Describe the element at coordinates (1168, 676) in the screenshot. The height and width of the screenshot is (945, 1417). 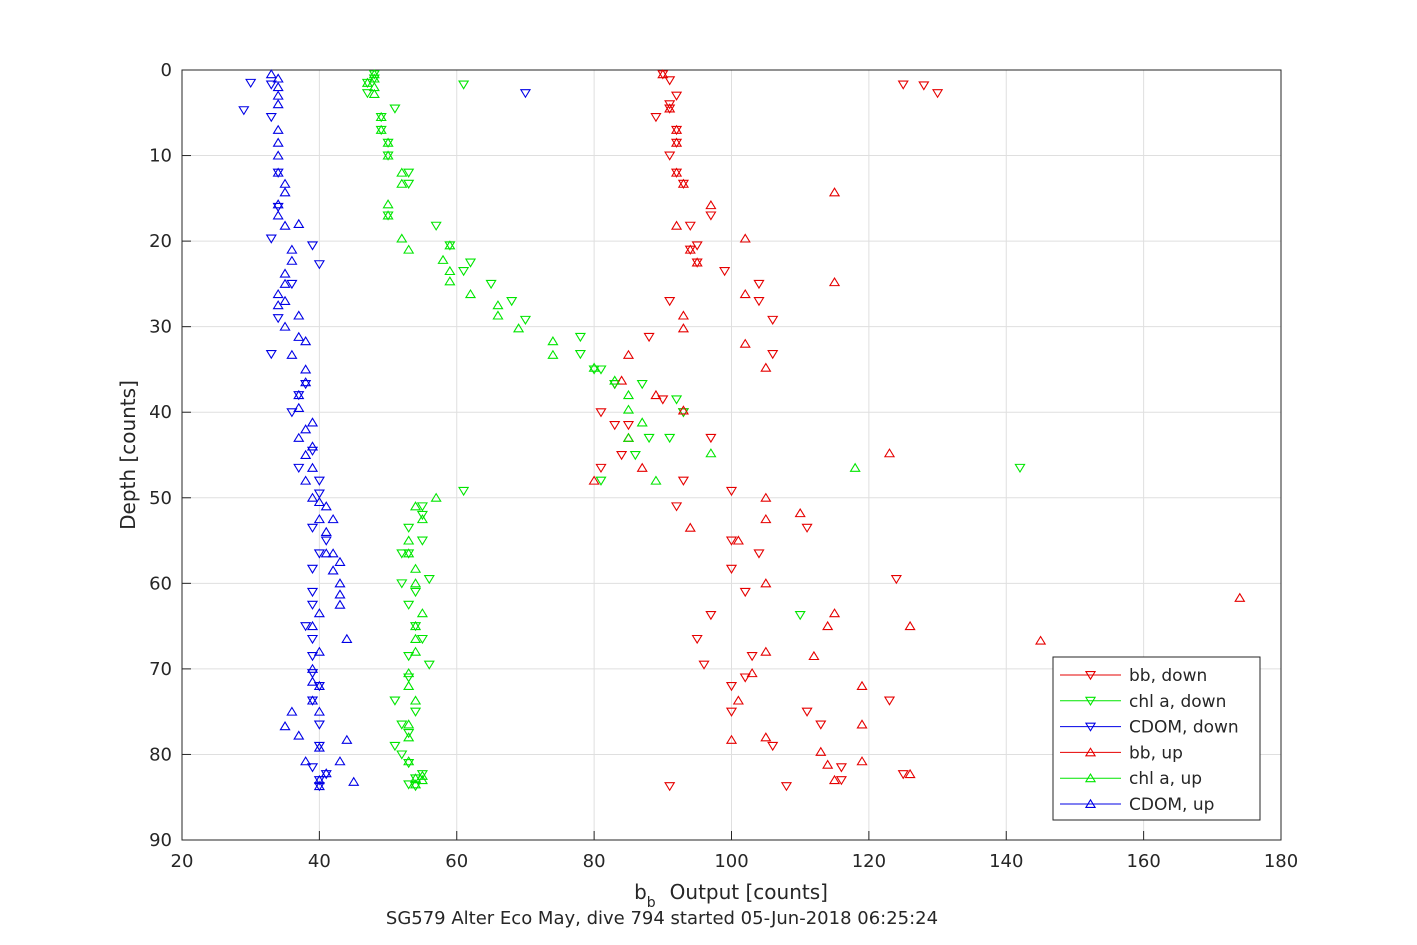
I see `legend-label: bb, down` at that location.